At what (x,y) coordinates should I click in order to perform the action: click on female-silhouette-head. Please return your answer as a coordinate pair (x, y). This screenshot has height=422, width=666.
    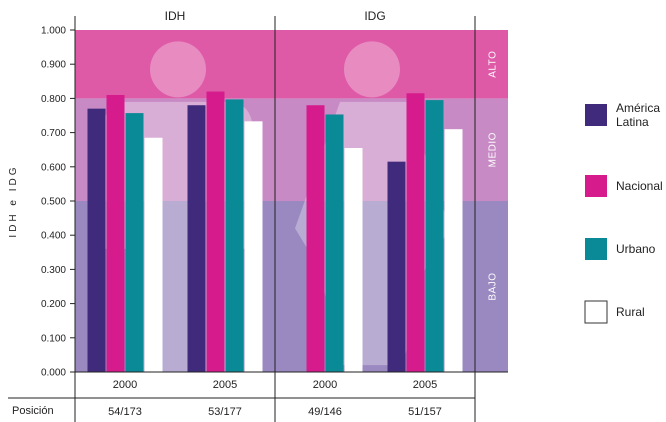
    Looking at the image, I should click on (372, 69).